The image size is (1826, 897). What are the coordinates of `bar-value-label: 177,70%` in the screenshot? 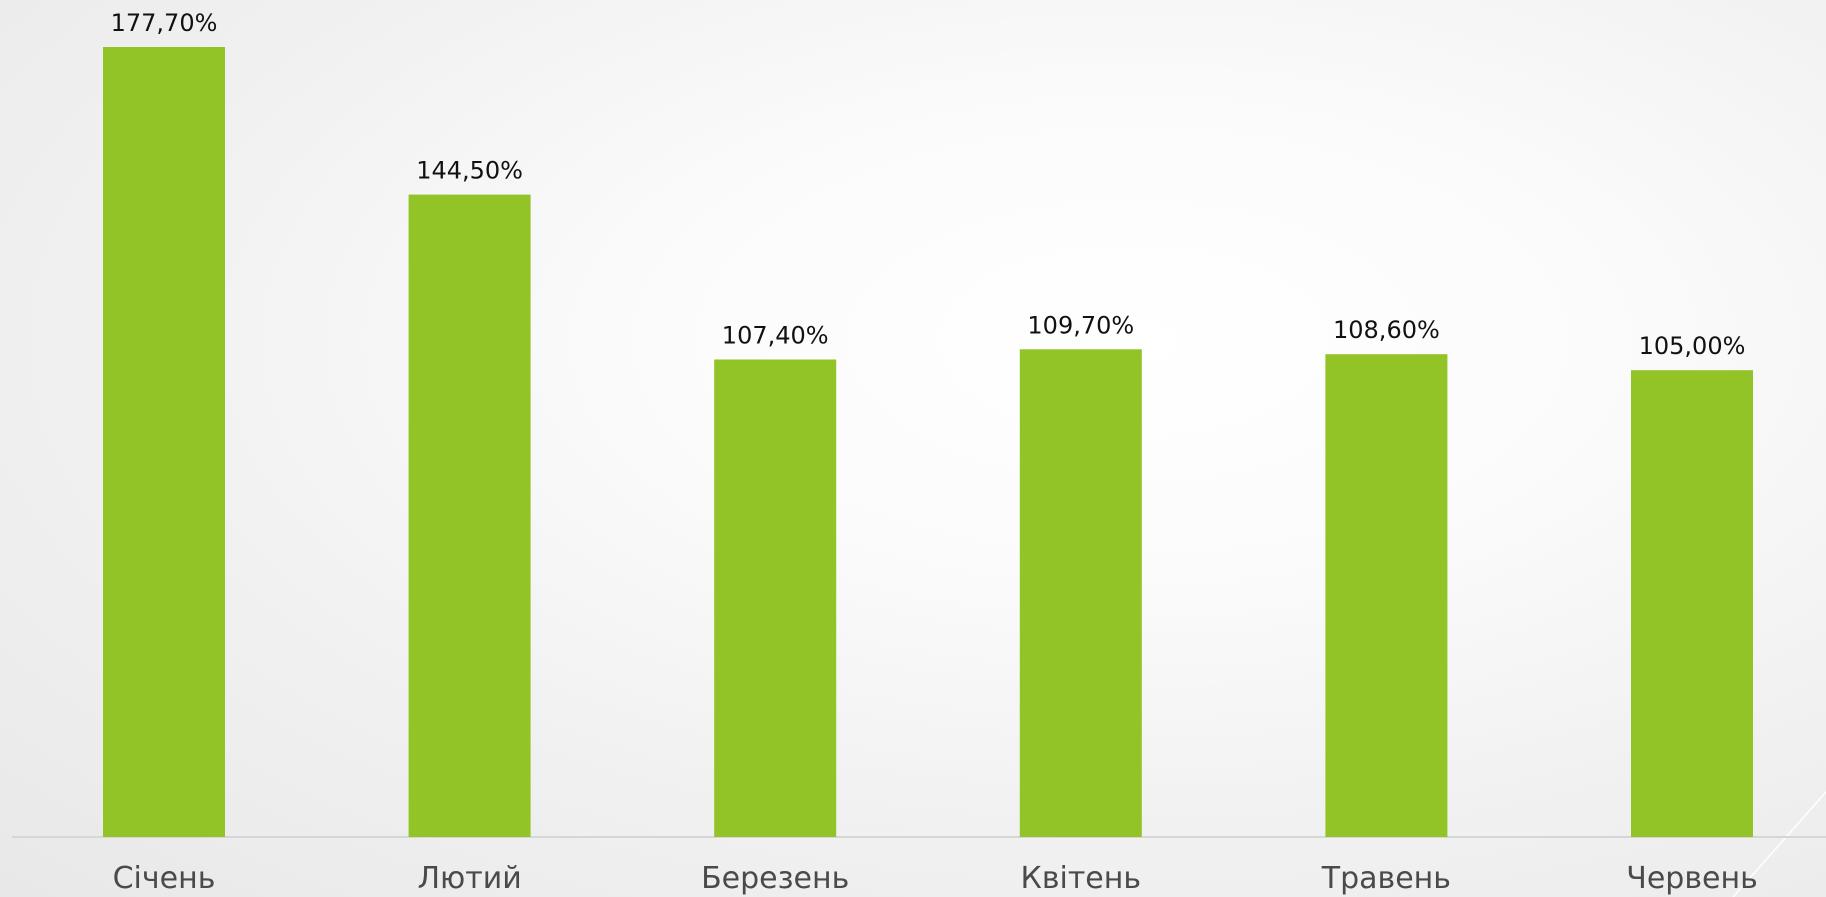 It's located at (164, 23).